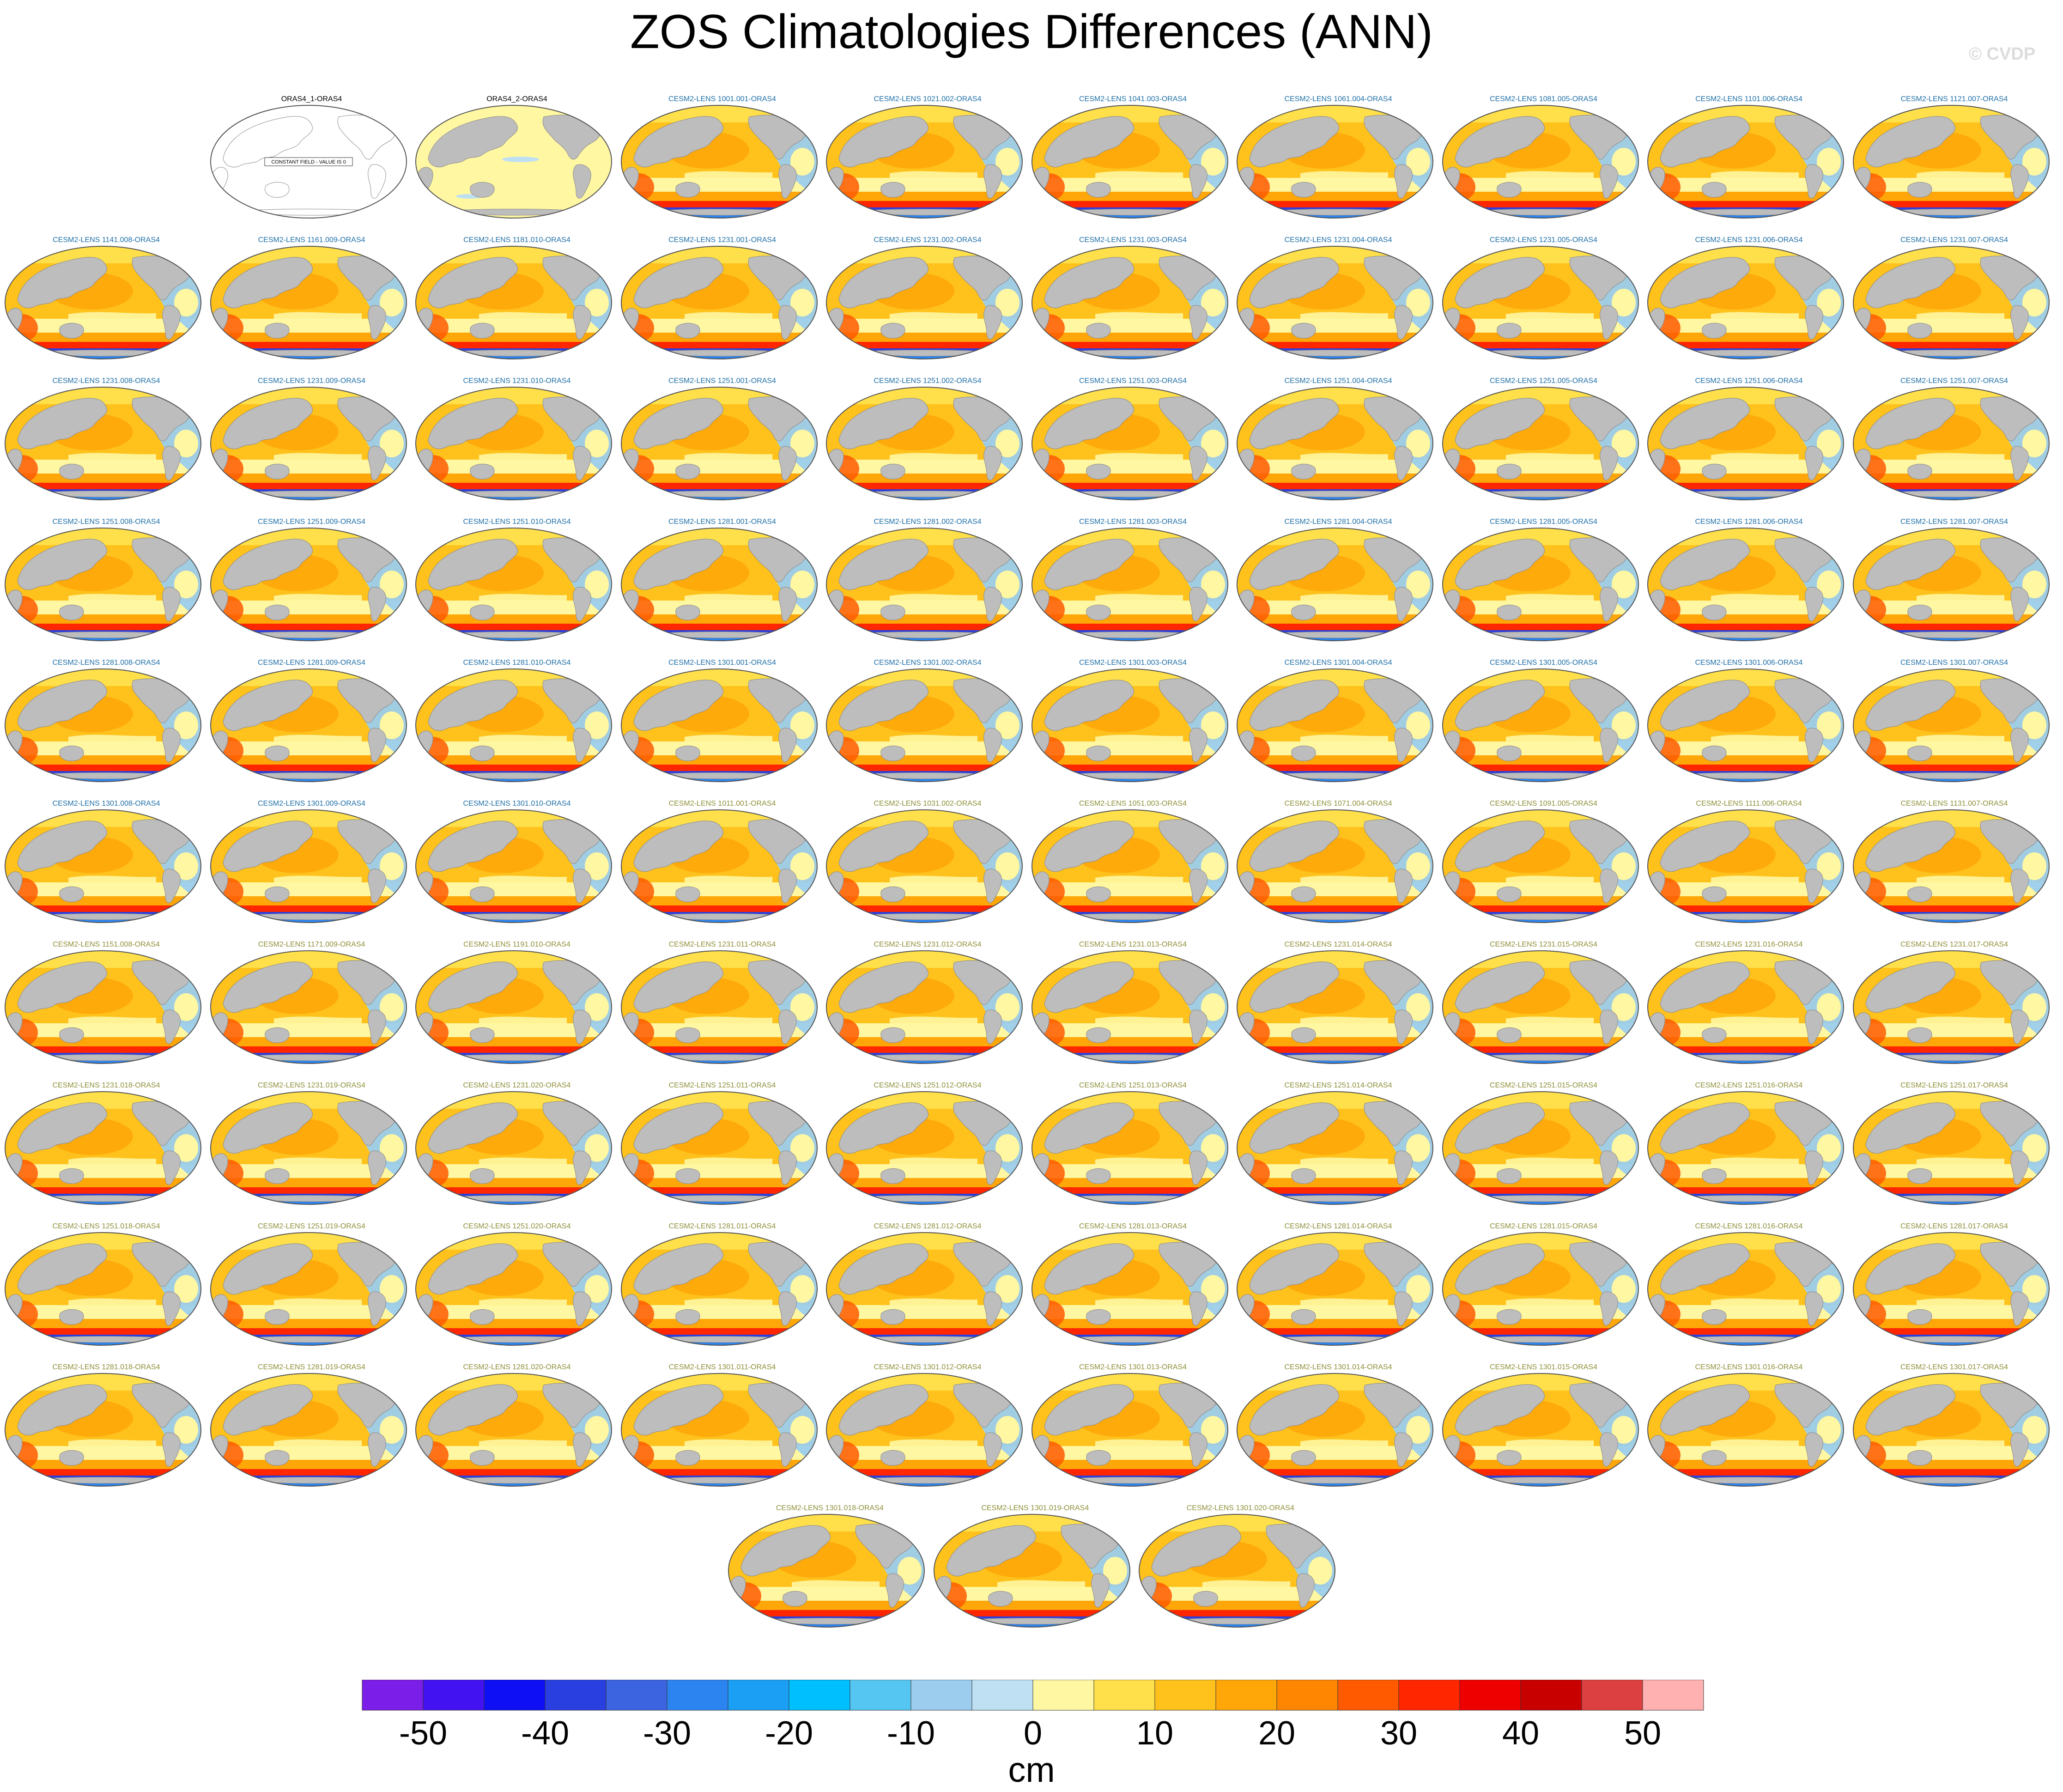 This screenshot has width=2063, height=1792. What do you see at coordinates (1033, 1732) in the screenshot?
I see `colorbar-tick-label: 0` at bounding box center [1033, 1732].